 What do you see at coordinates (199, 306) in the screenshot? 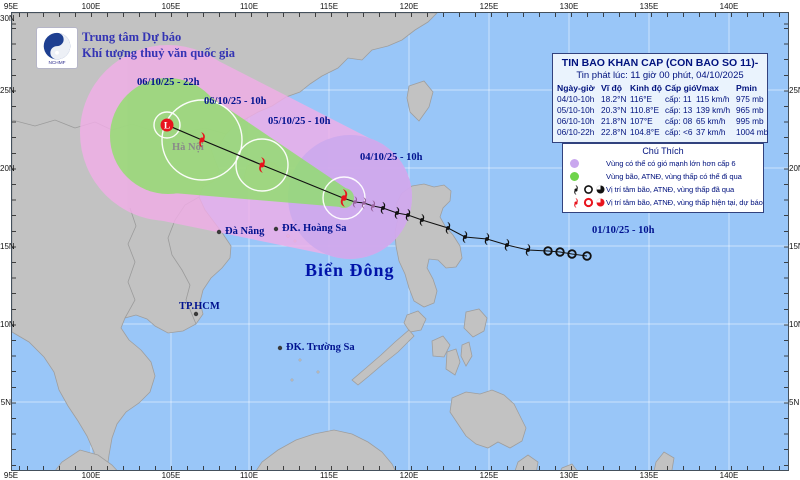
I see `hcm-label: TP.HCM` at bounding box center [199, 306].